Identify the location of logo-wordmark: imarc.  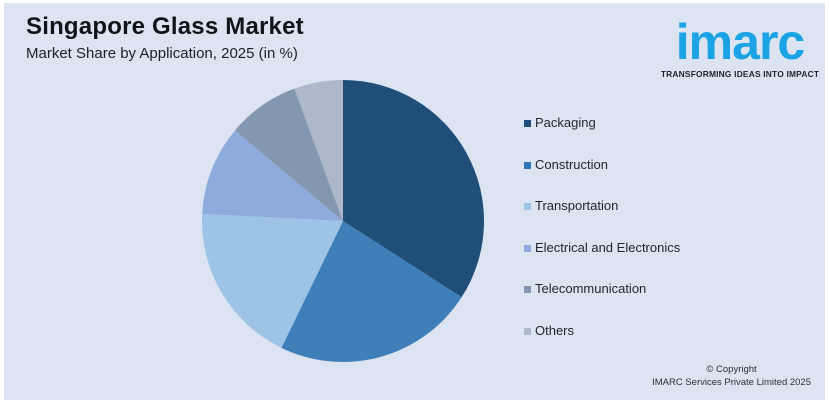
(740, 42).